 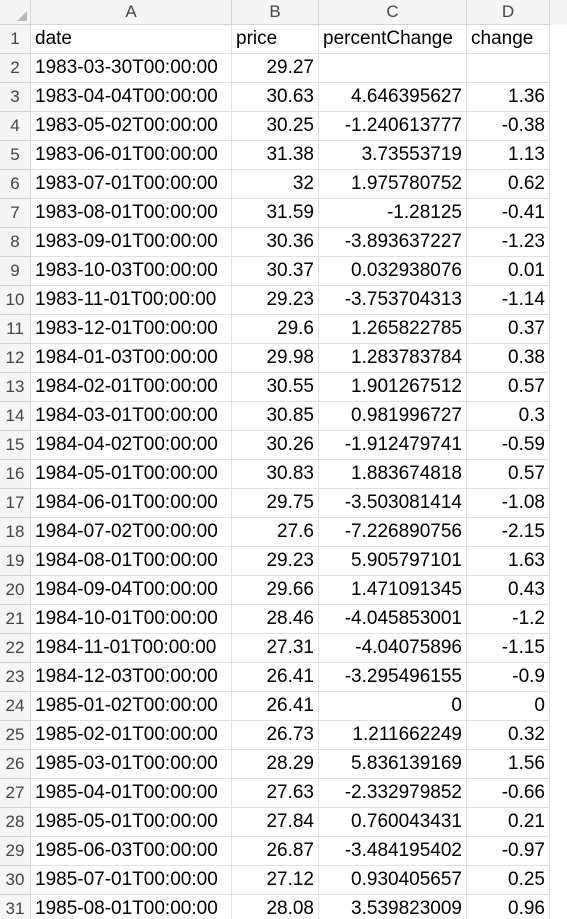 What do you see at coordinates (508, 648) in the screenshot?
I see `cell-d: -1.15` at bounding box center [508, 648].